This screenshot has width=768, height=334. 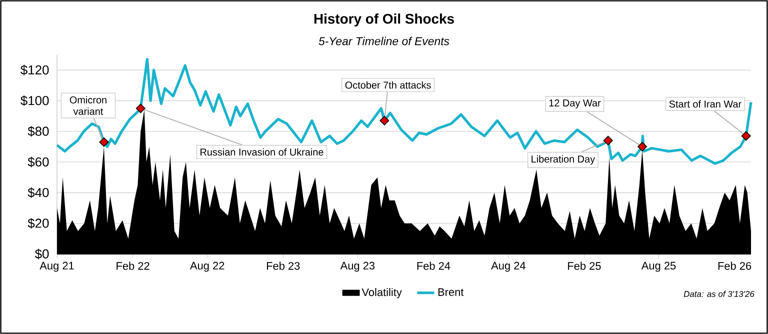 I want to click on y-tick-label: $100, so click(x=34, y=100).